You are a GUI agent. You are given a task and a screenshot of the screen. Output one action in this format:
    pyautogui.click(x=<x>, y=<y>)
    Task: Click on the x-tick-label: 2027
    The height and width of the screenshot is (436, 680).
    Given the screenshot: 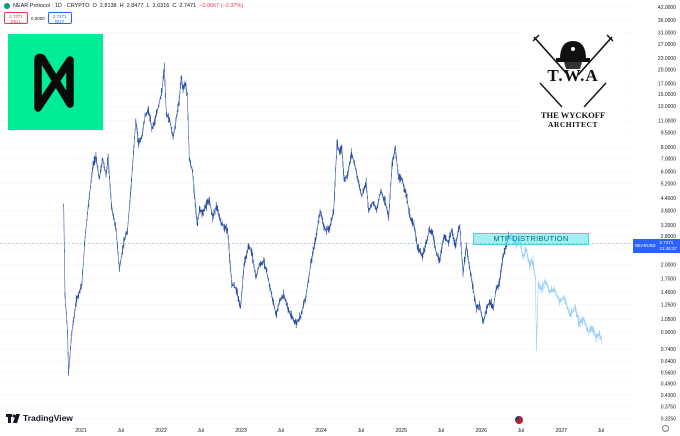 What is the action you would take?
    pyautogui.click(x=561, y=431)
    